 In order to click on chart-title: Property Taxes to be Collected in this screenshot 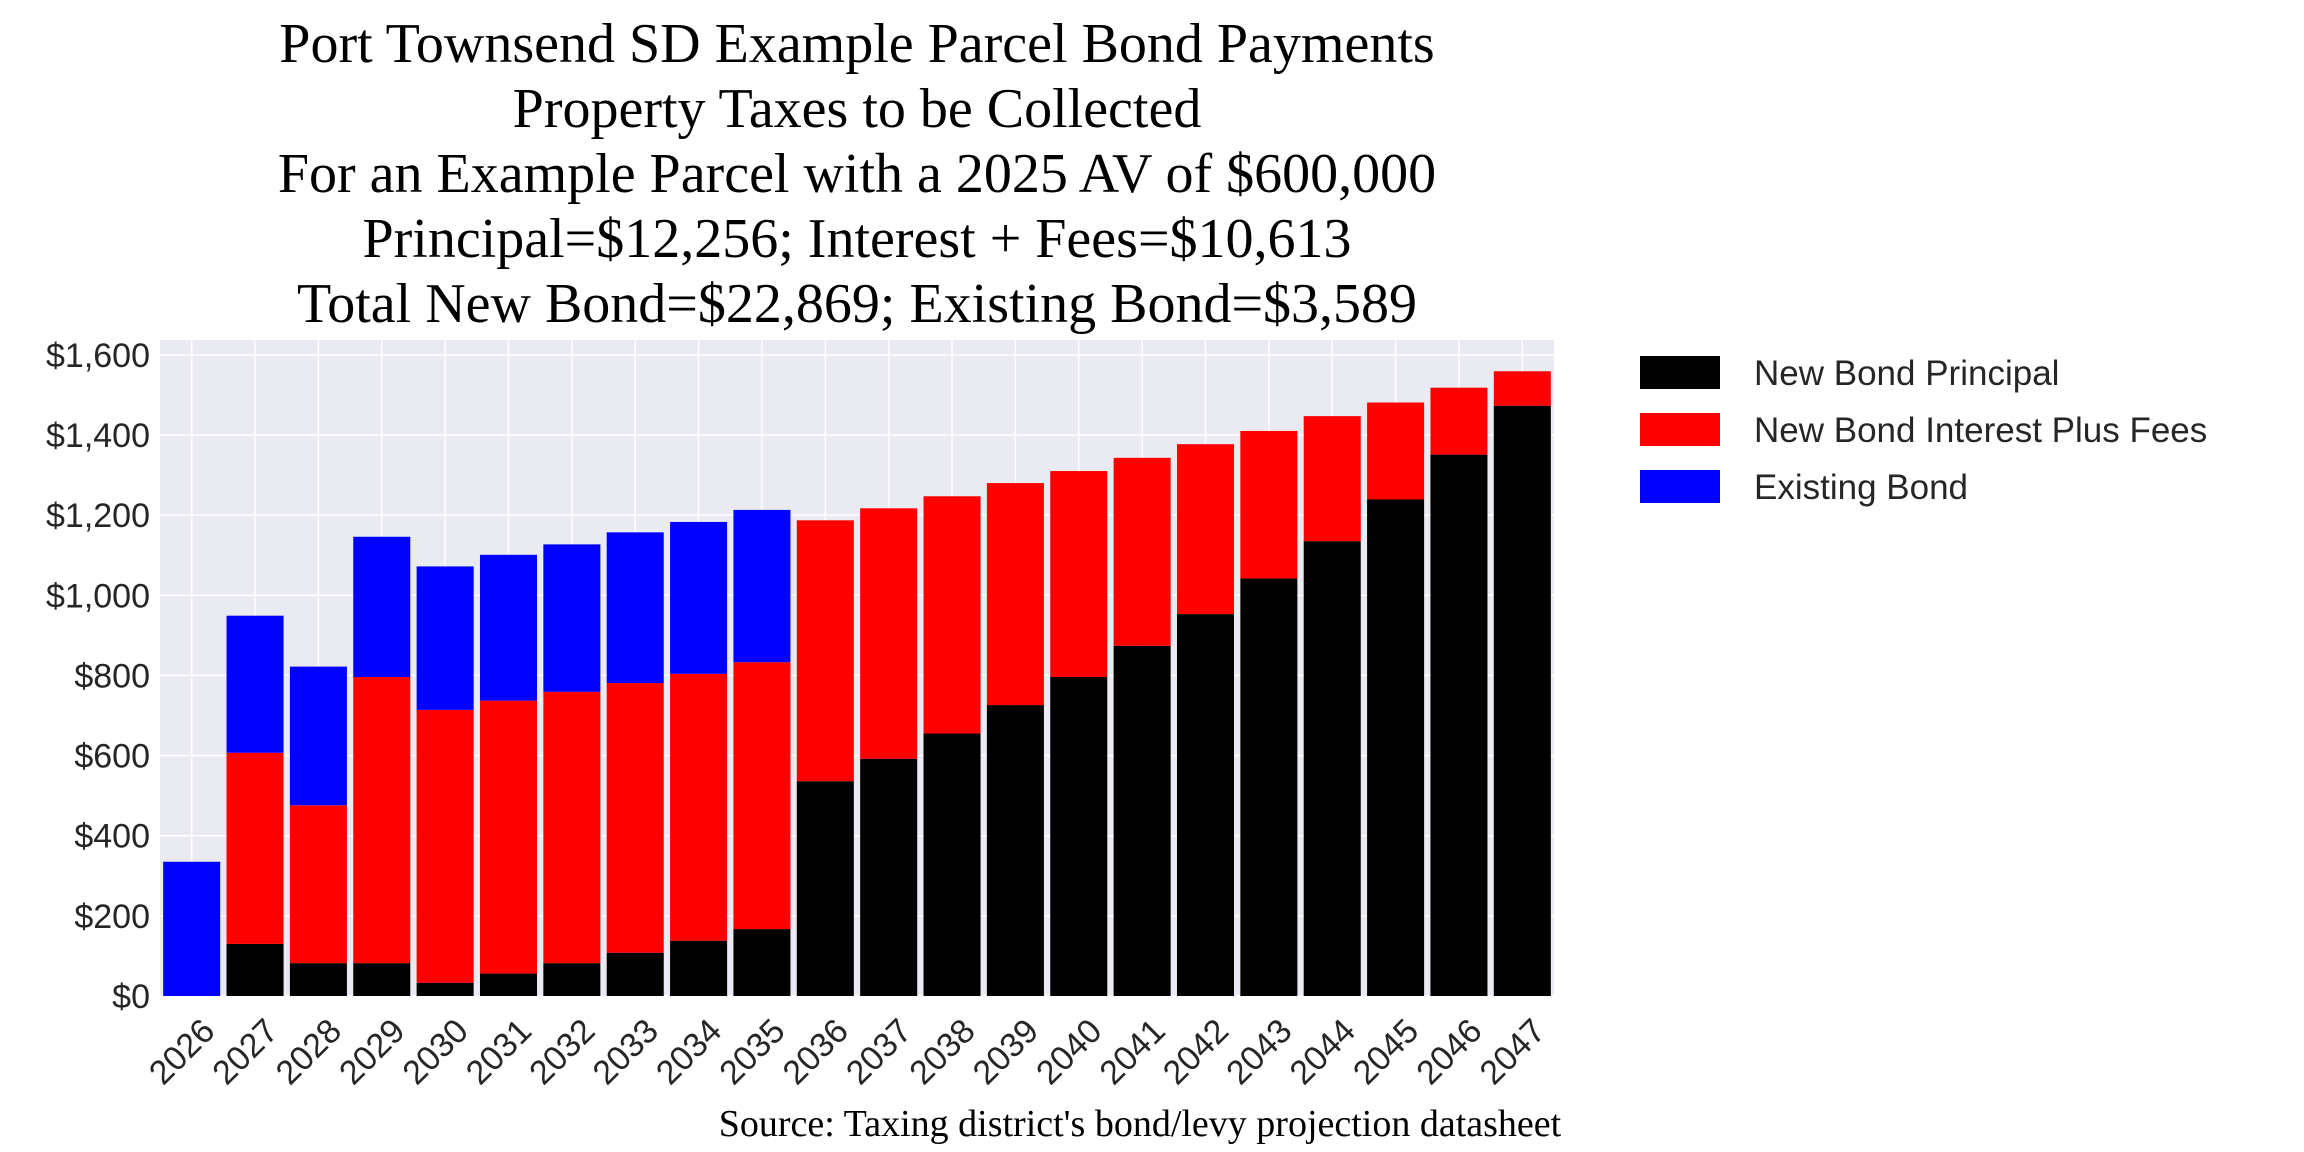, I will do `click(857, 109)`.